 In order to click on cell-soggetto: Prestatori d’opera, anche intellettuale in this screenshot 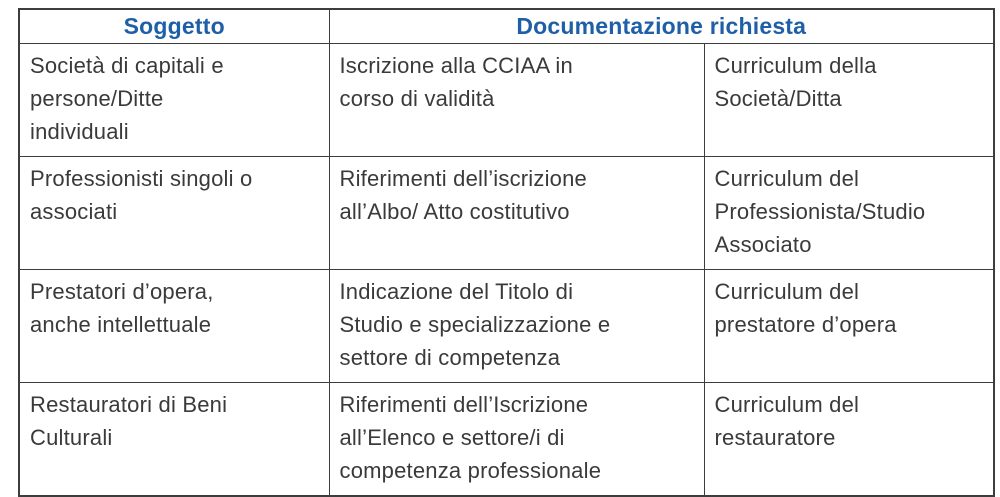, I will do `click(174, 325)`.